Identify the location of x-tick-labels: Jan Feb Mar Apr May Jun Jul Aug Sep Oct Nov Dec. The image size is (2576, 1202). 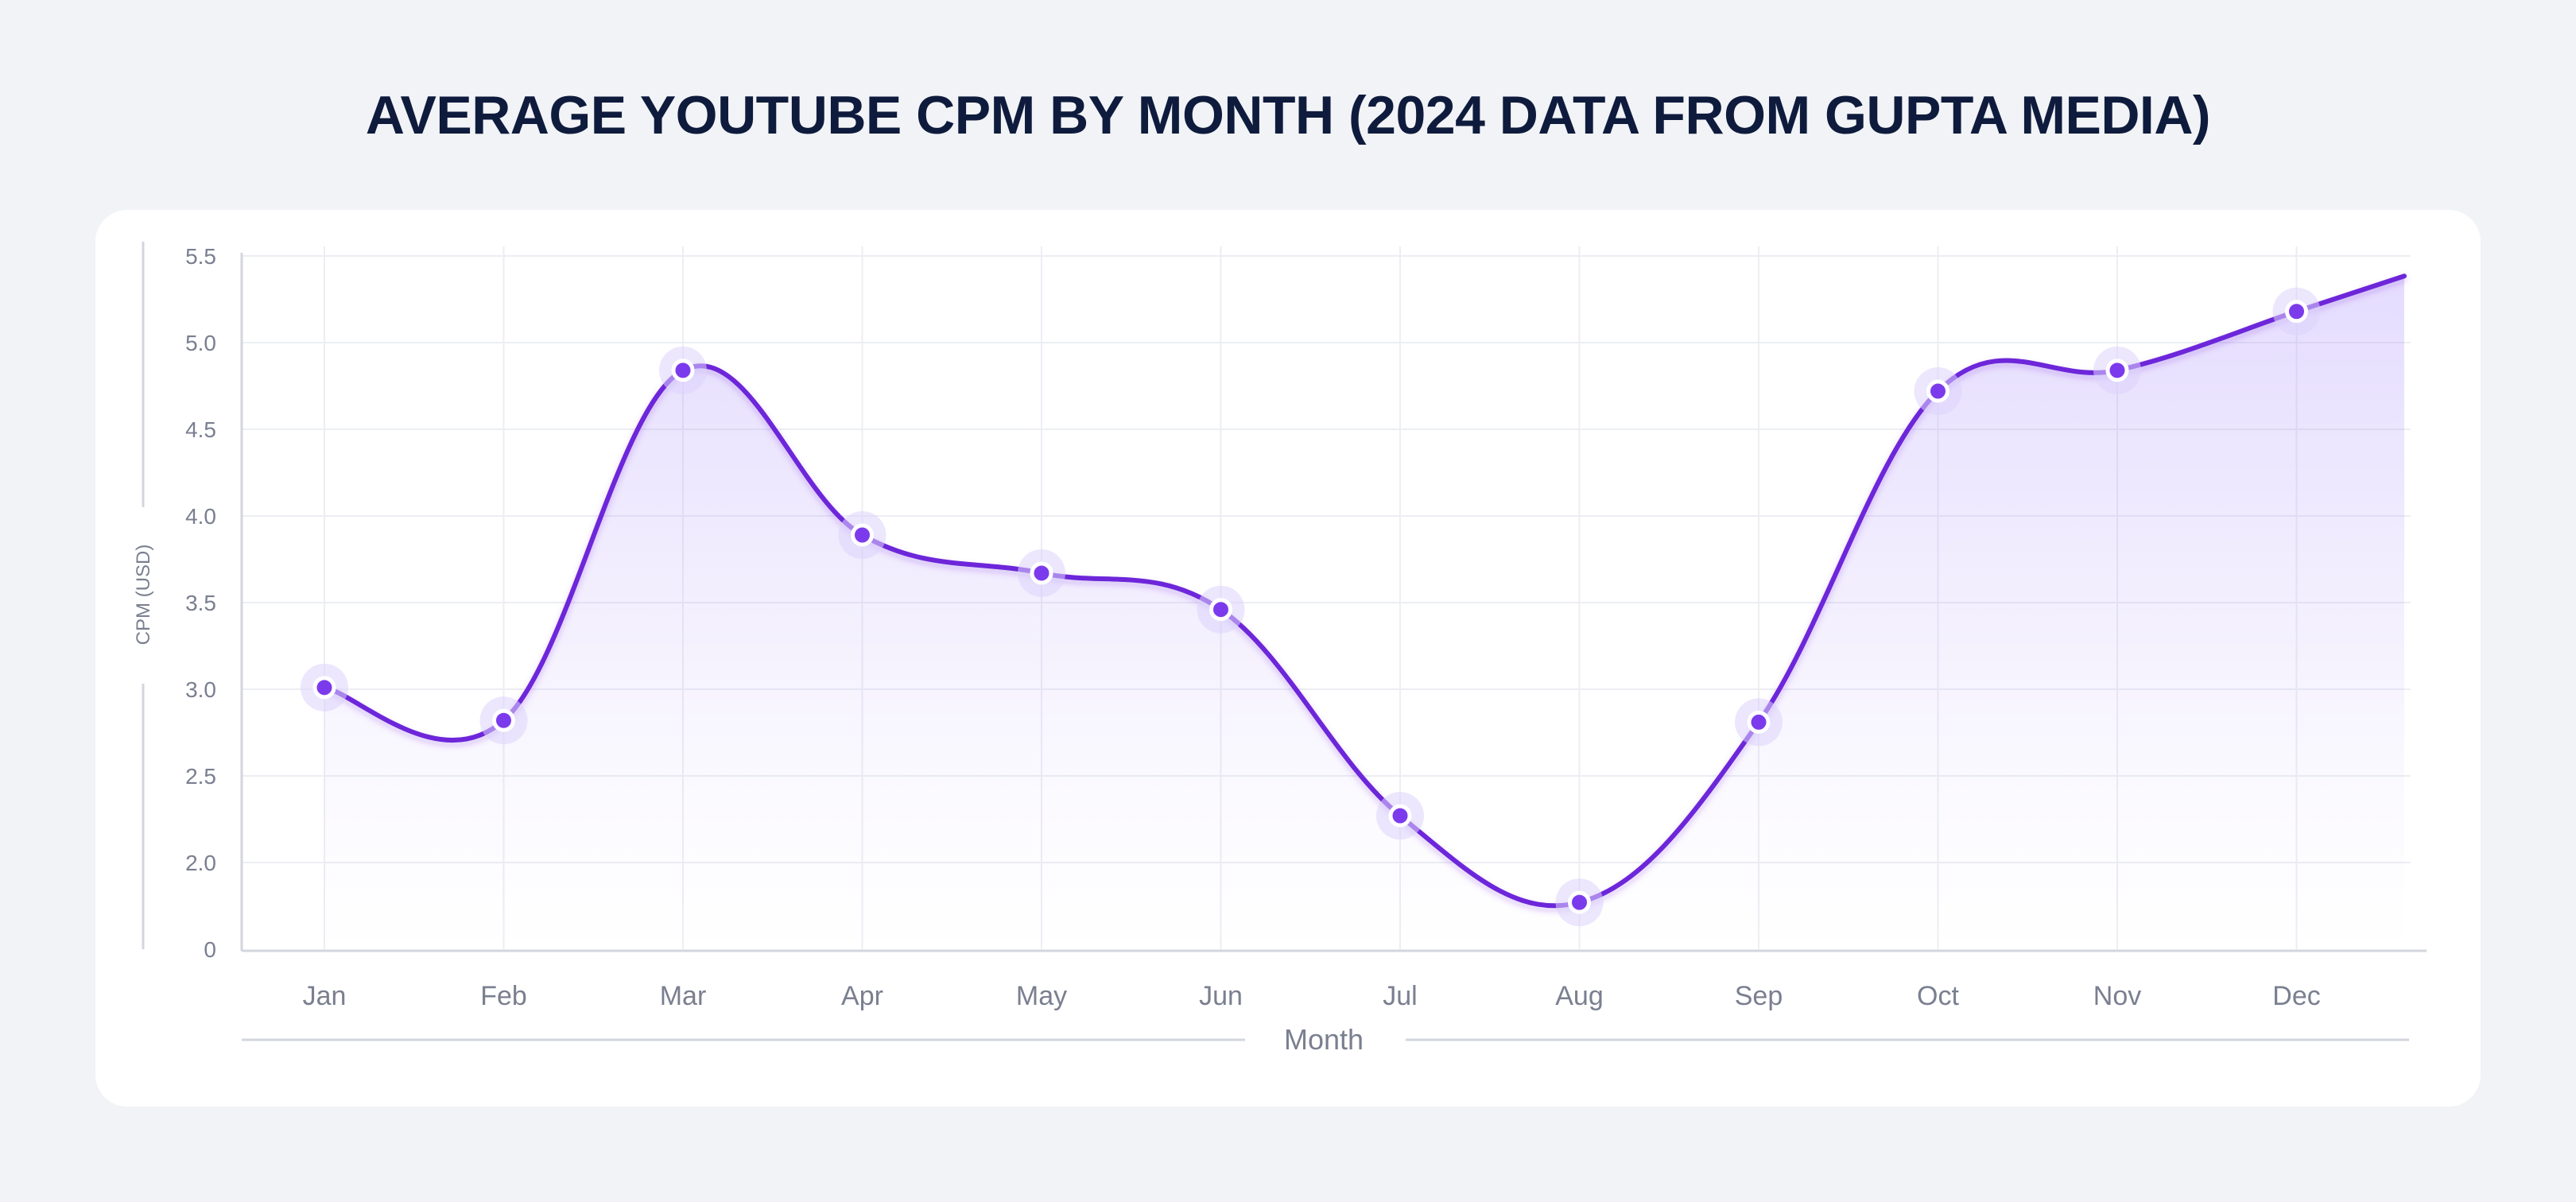
(1312, 996).